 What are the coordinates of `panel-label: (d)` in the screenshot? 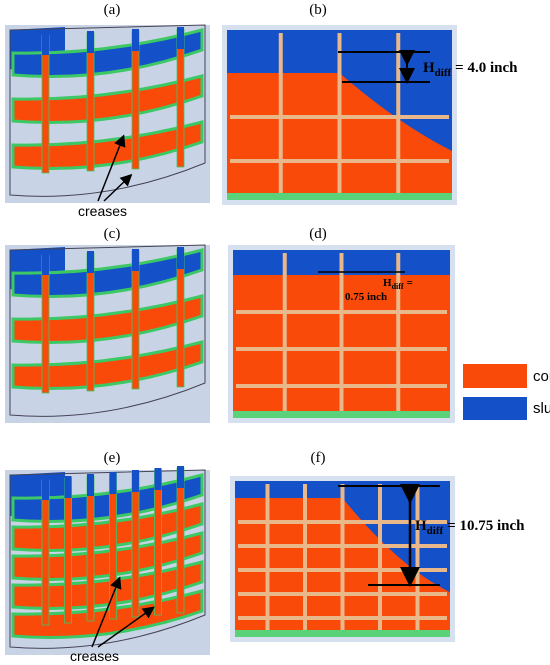 It's located at (318, 234).